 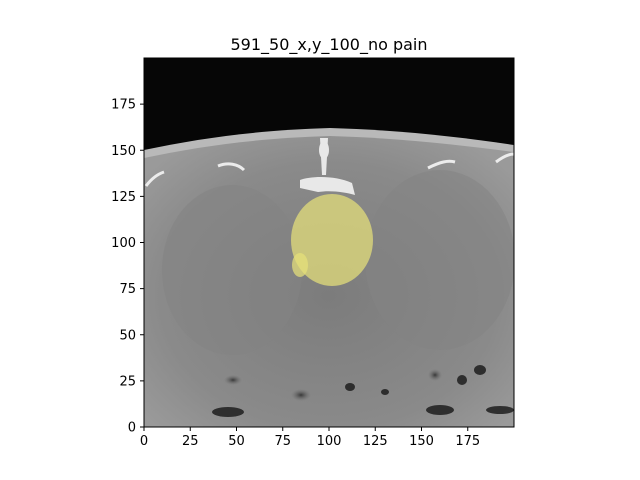 What do you see at coordinates (123, 243) in the screenshot?
I see `y-tick-label: 100` at bounding box center [123, 243].